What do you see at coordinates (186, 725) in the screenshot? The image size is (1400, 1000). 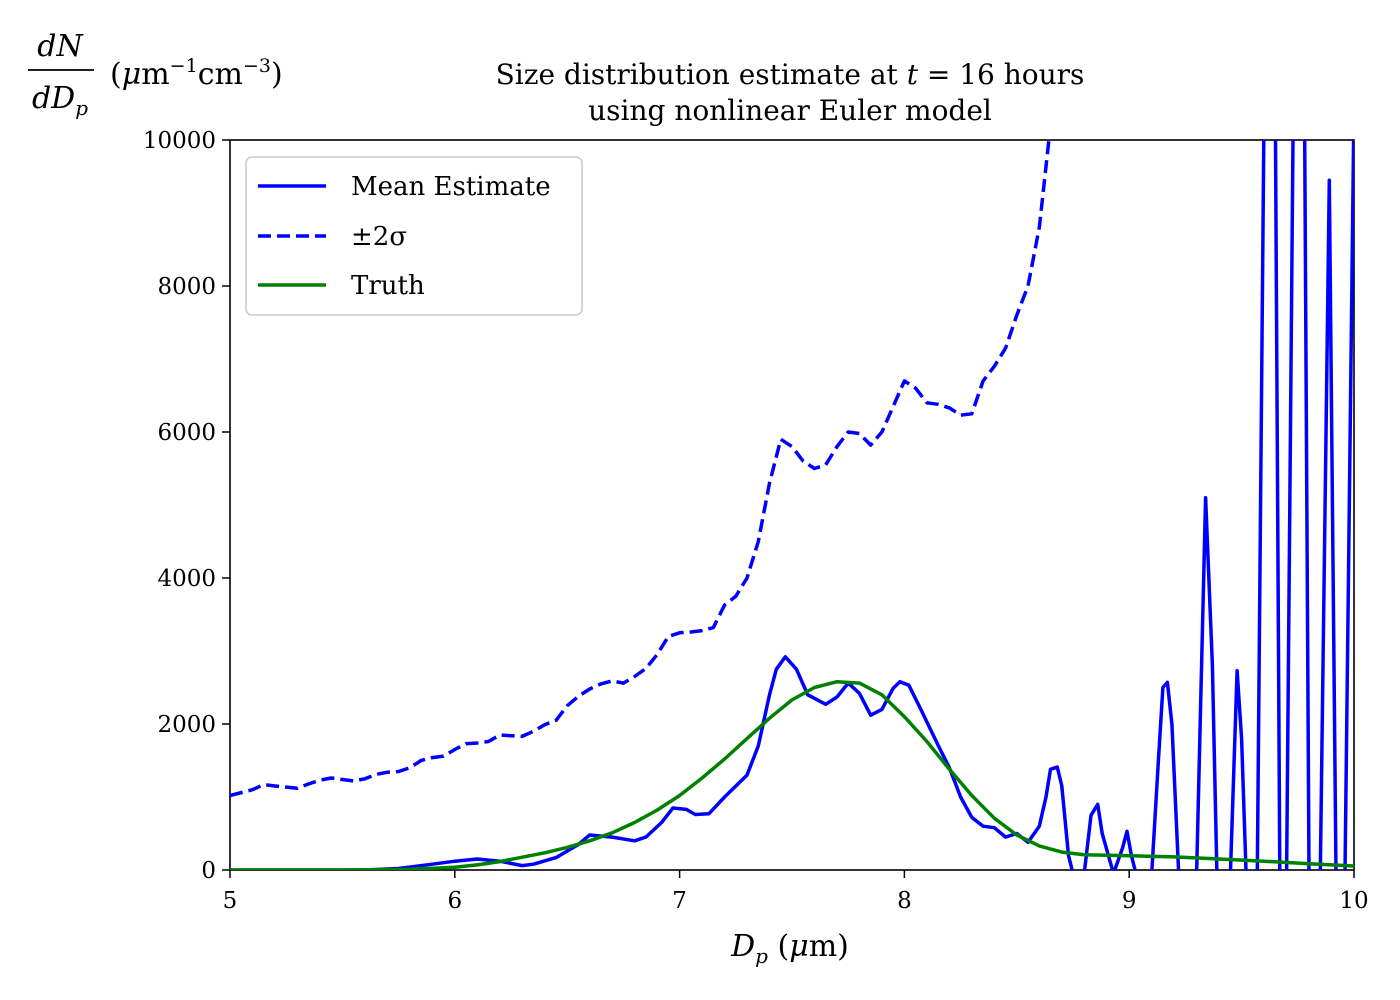 I see `y-tick-label: 2000` at bounding box center [186, 725].